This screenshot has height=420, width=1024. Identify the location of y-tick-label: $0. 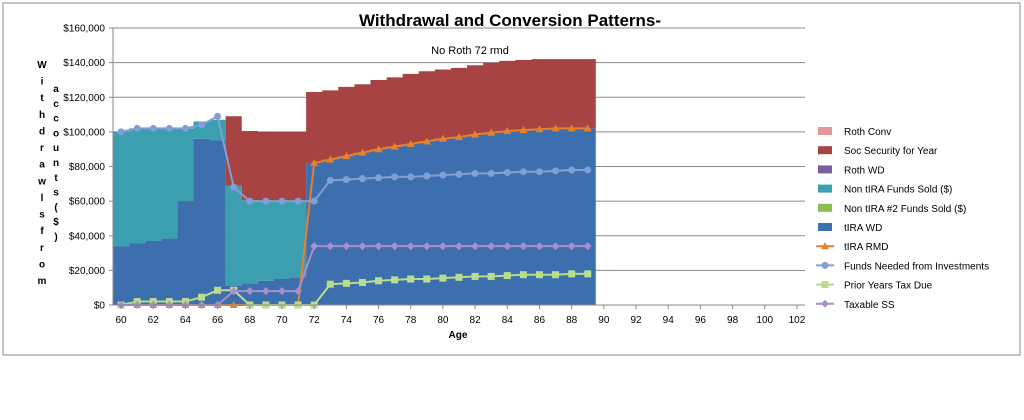
(100, 306).